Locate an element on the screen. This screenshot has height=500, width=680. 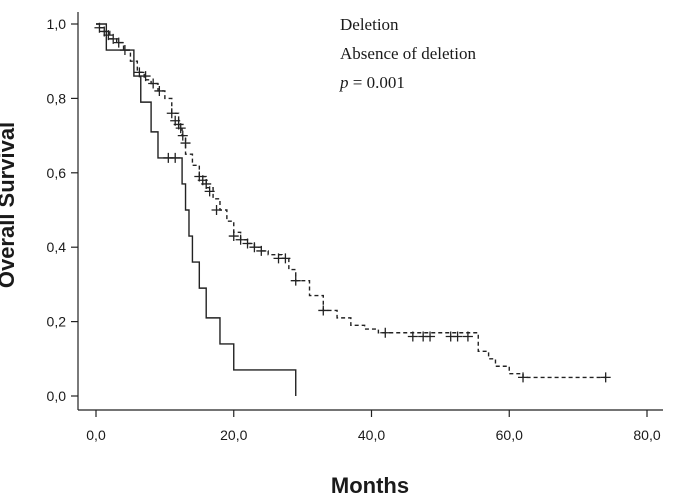
y-tick-label: 0,4 is located at coordinates (57, 247).